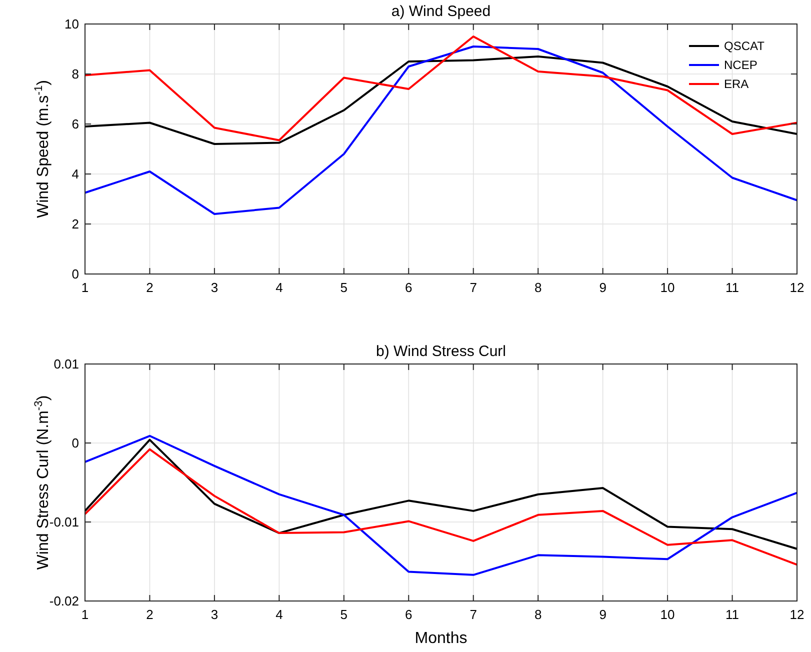  What do you see at coordinates (75, 74) in the screenshot?
I see `y-tick-label: 8` at bounding box center [75, 74].